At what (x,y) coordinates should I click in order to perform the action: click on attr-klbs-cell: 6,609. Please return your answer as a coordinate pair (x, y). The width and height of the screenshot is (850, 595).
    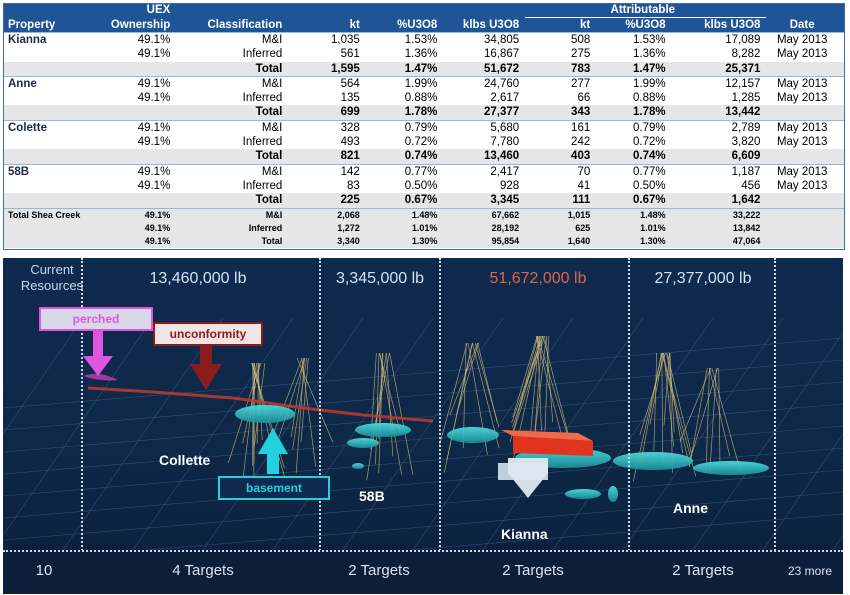
    Looking at the image, I should click on (719, 157).